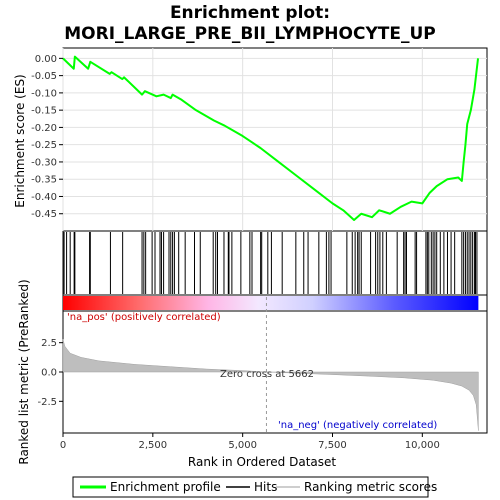 This screenshot has height=500, width=500. What do you see at coordinates (44, 128) in the screenshot?
I see `es-y-tick-label: -0.20` at bounding box center [44, 128].